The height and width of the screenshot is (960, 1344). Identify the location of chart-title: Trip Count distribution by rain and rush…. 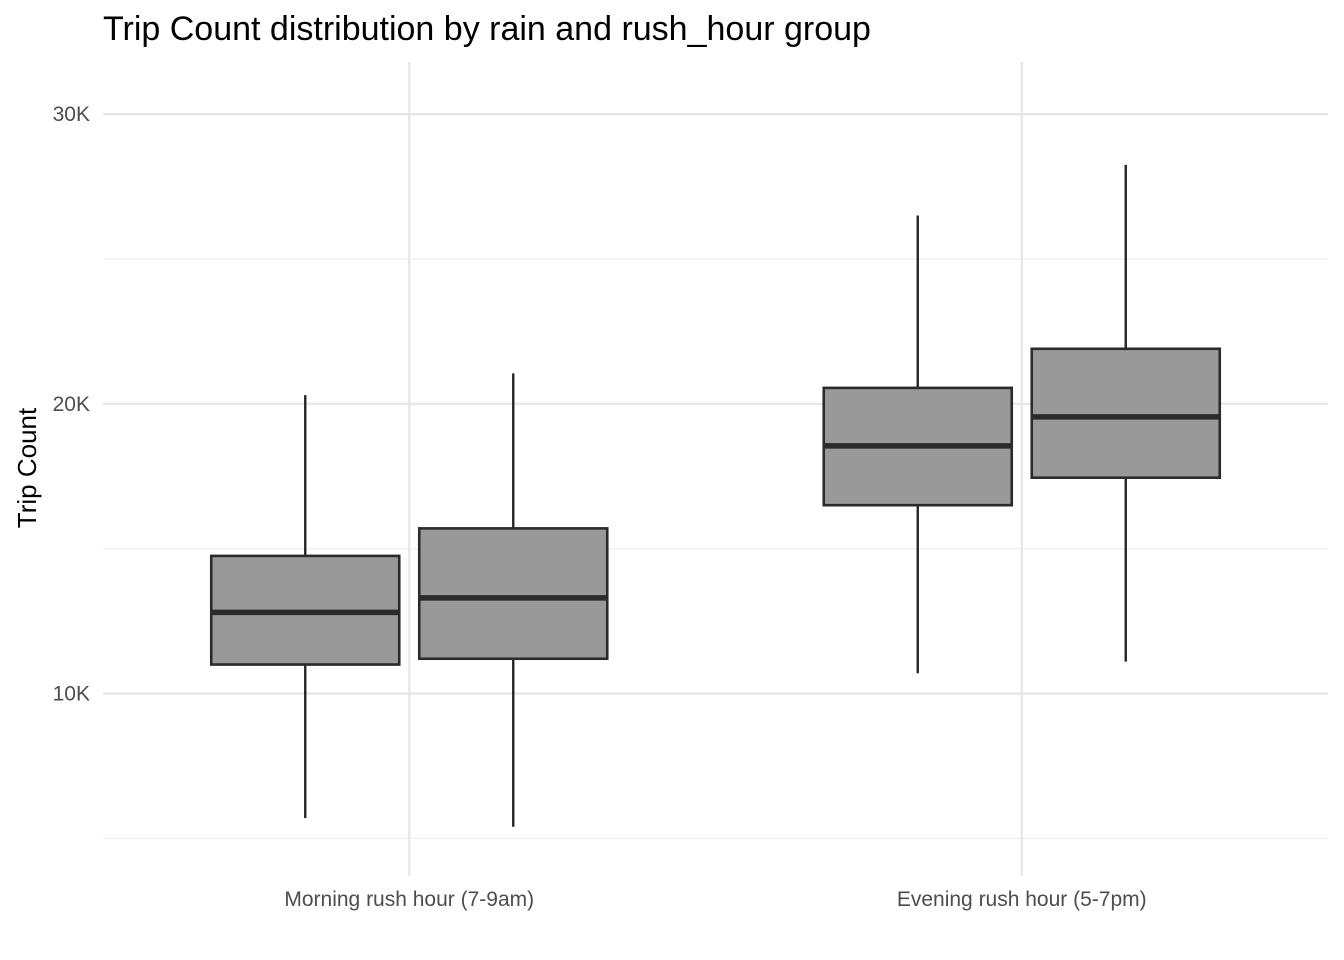
(487, 29).